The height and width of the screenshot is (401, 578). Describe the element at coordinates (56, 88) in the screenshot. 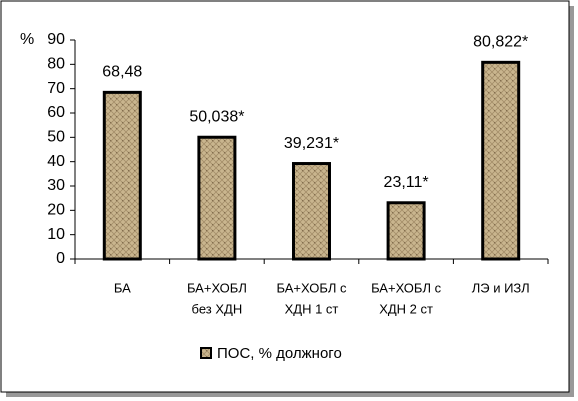

I see `y-tick-label: 70` at that location.